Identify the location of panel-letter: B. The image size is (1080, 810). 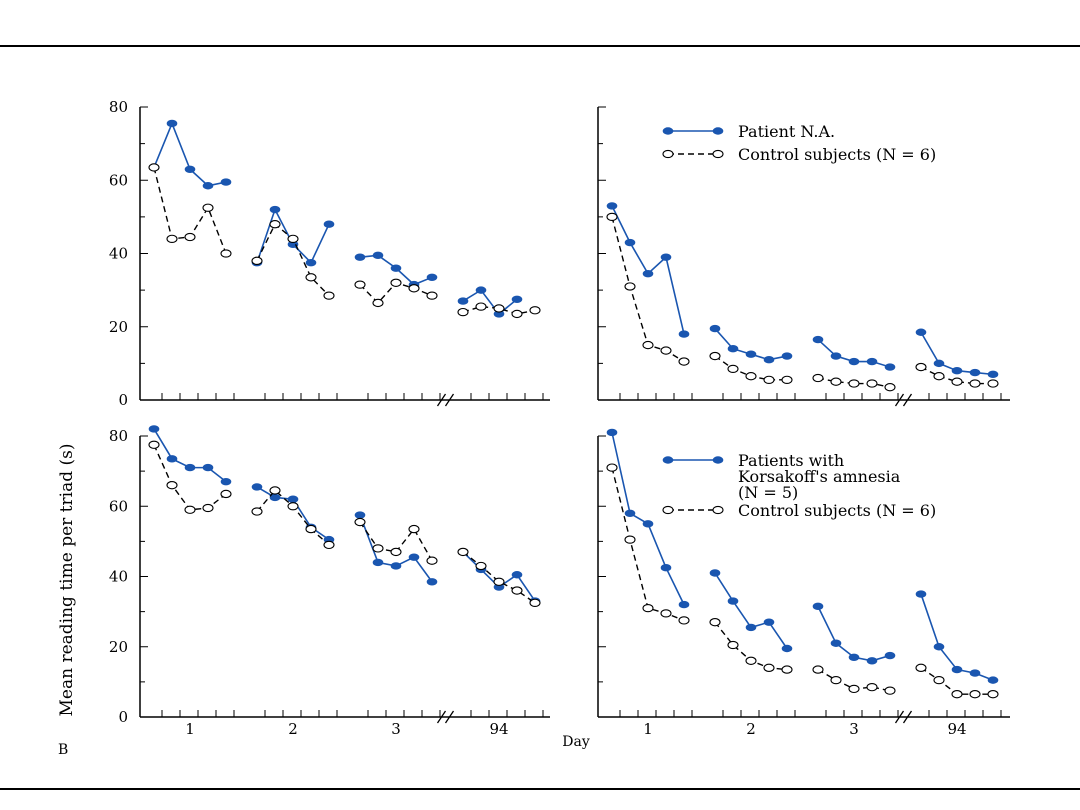
(63, 750).